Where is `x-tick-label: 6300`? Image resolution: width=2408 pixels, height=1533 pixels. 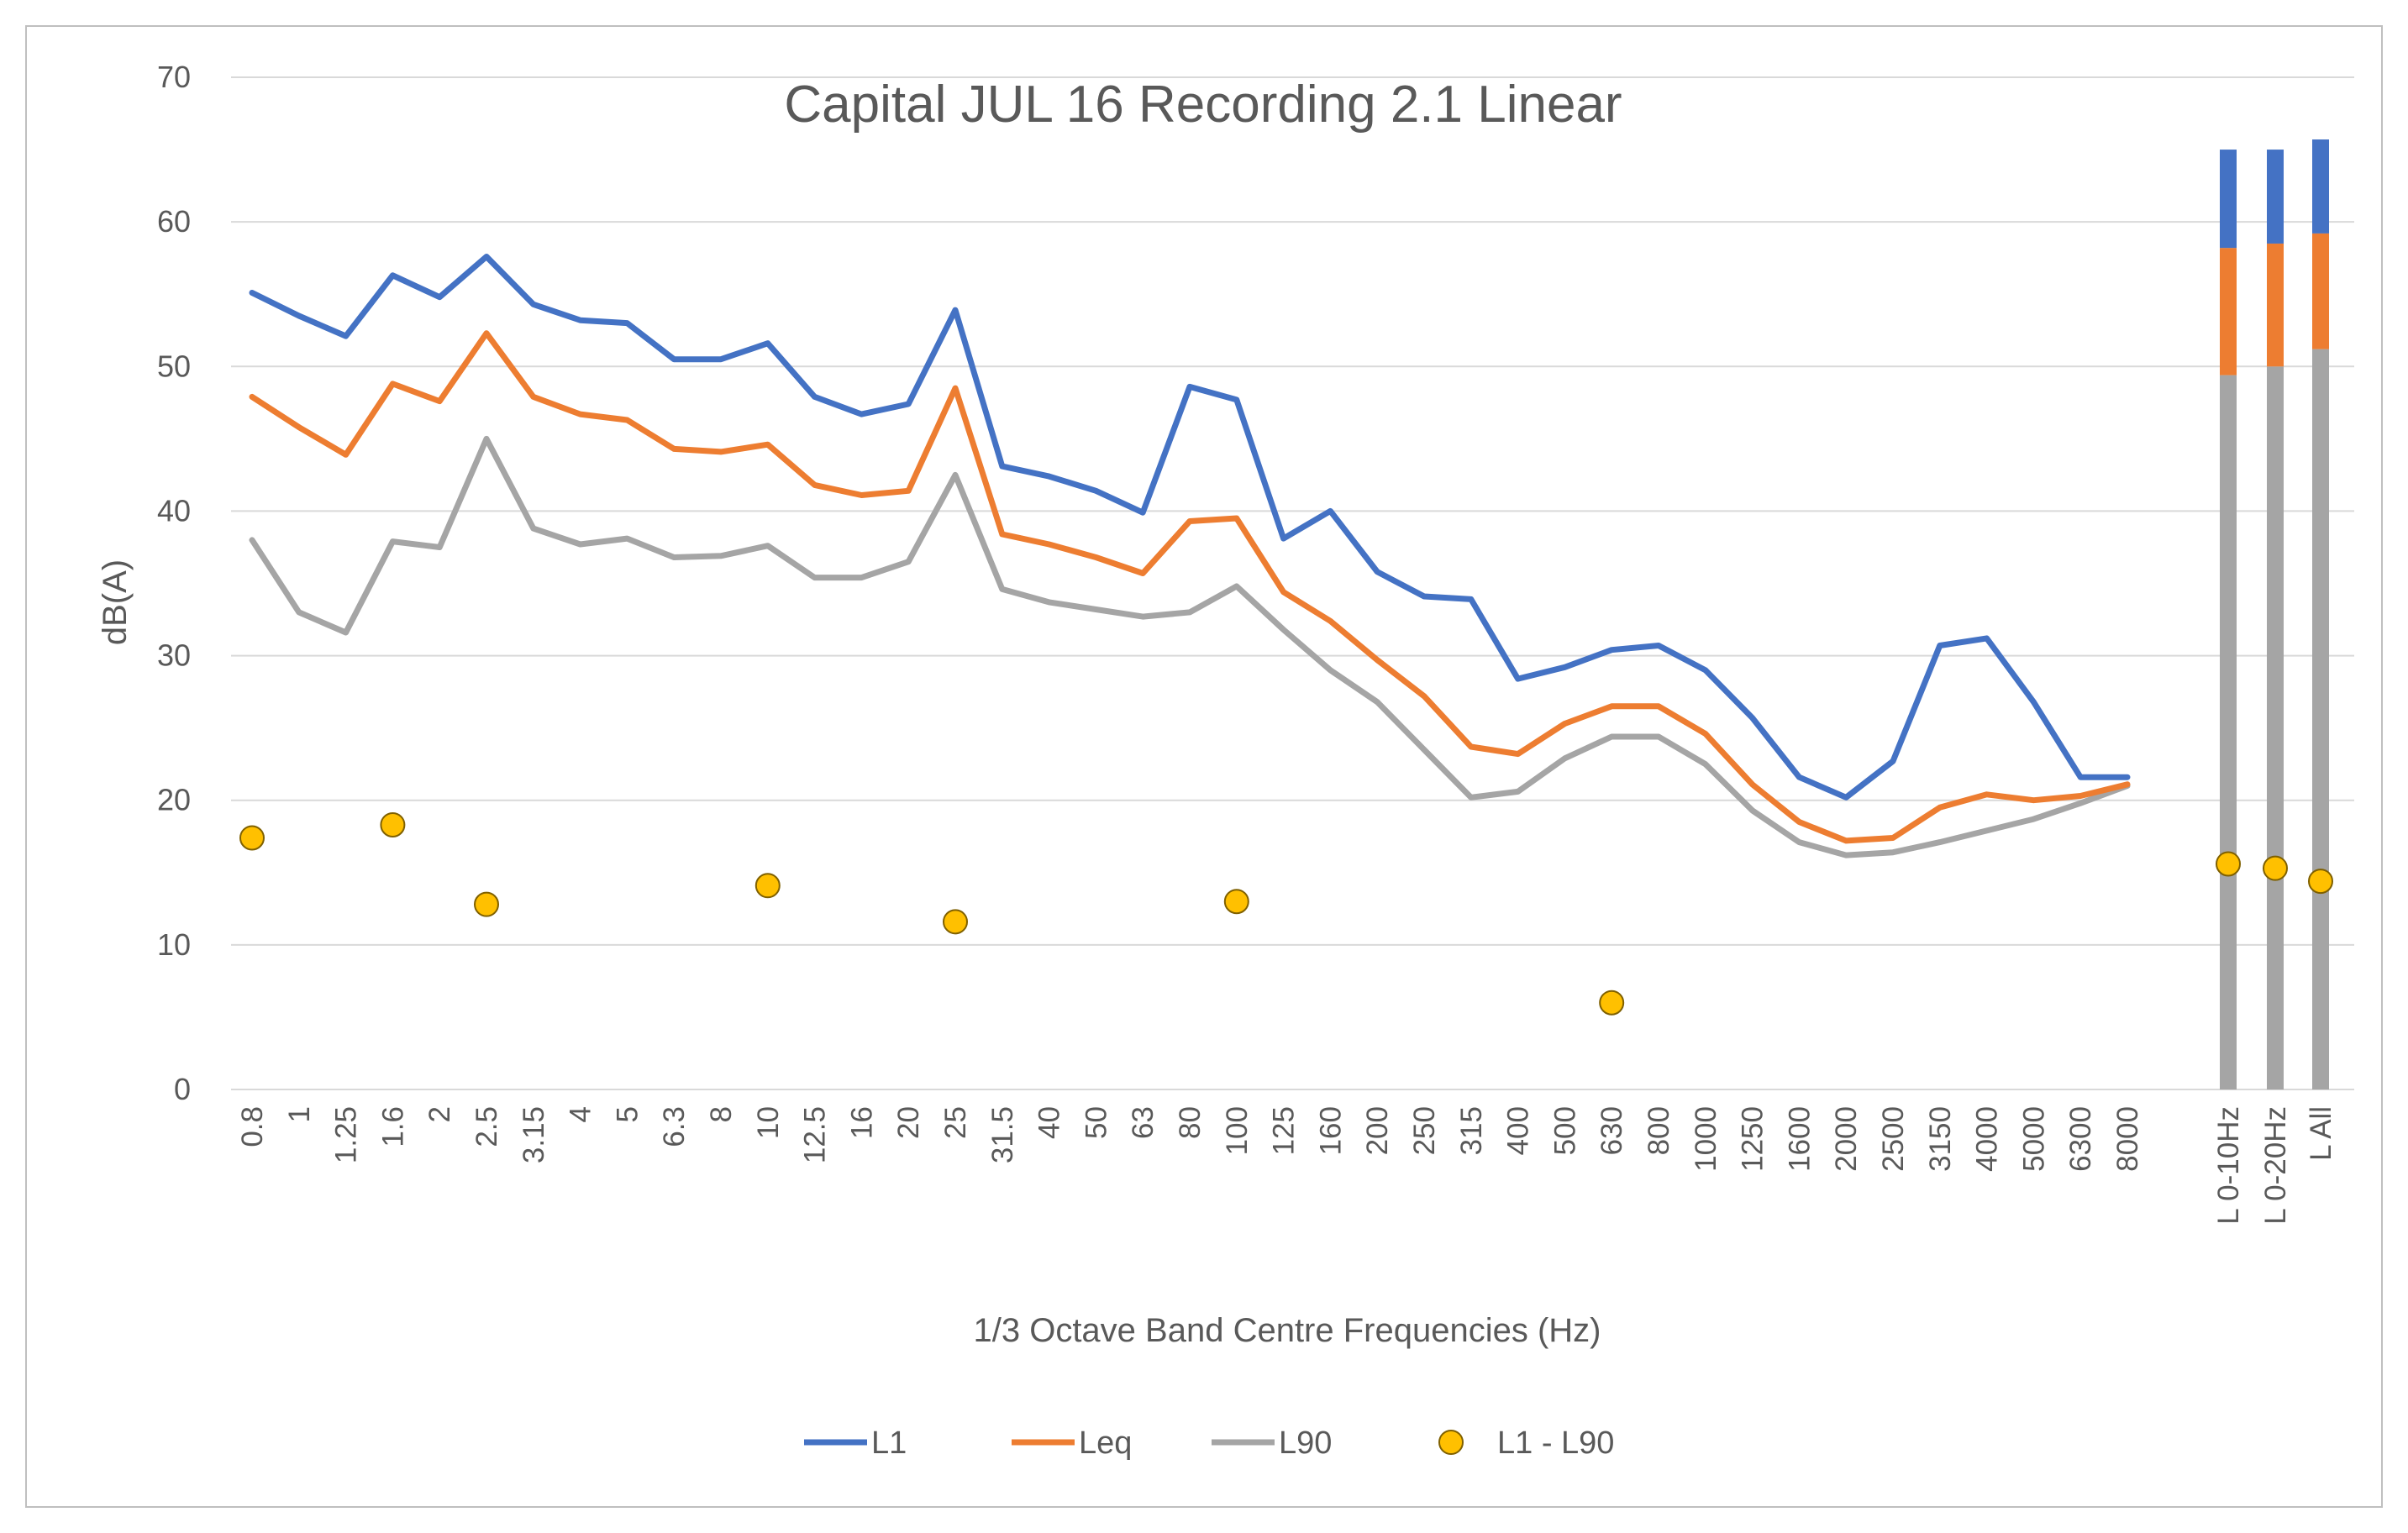 x-tick-label: 6300 is located at coordinates (2081, 1139).